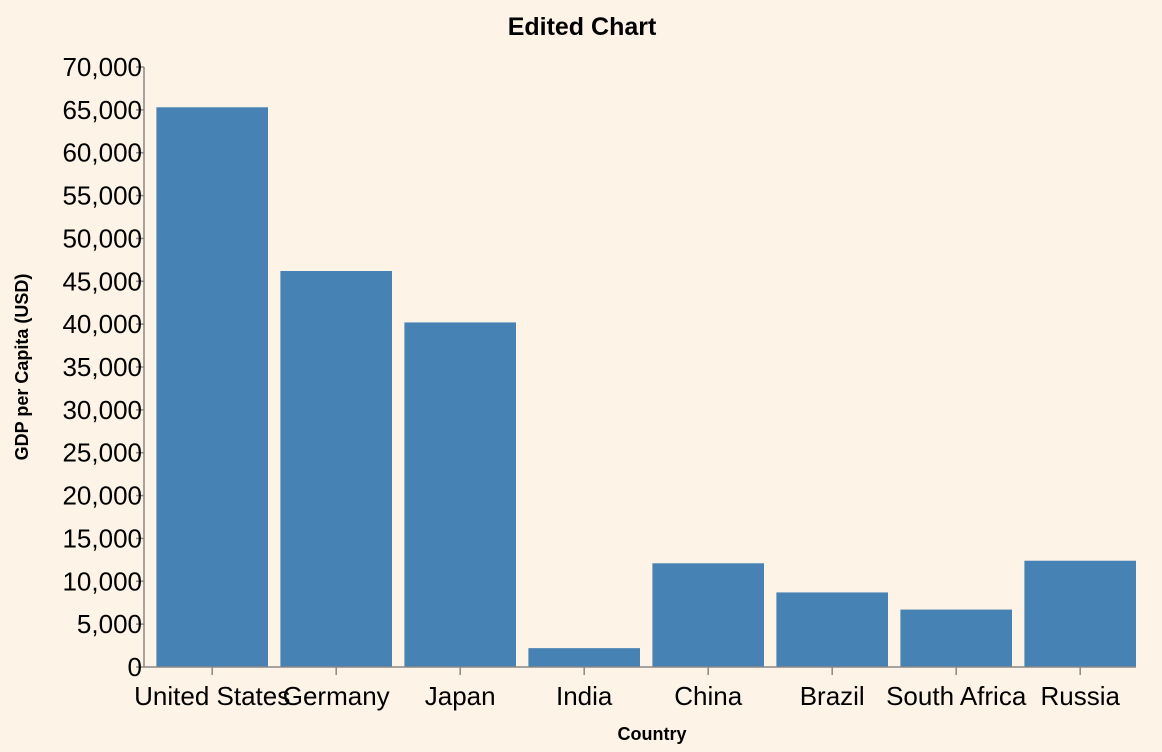 This screenshot has height=752, width=1162. What do you see at coordinates (584, 696) in the screenshot?
I see `x-tick-label: India` at bounding box center [584, 696].